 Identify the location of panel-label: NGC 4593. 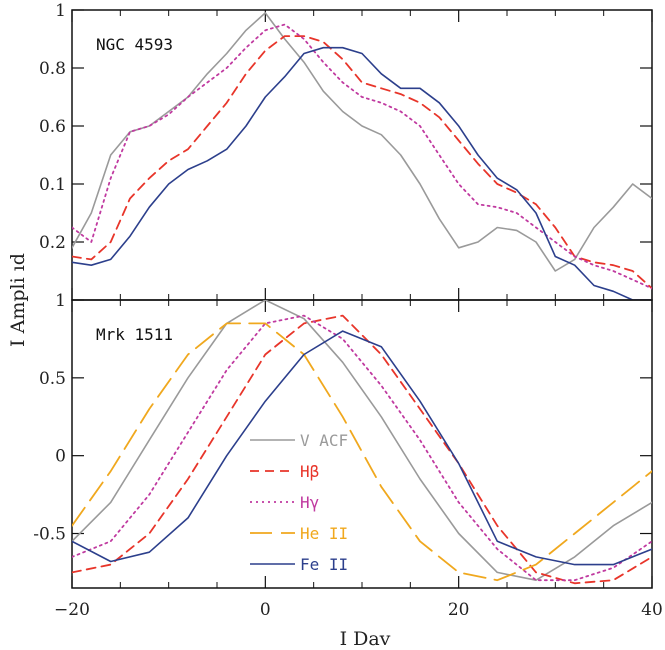
(134, 44).